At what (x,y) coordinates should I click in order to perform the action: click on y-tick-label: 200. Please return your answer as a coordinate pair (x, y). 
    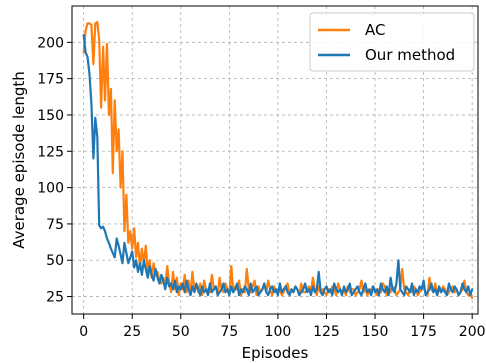
    Looking at the image, I should click on (50, 43).